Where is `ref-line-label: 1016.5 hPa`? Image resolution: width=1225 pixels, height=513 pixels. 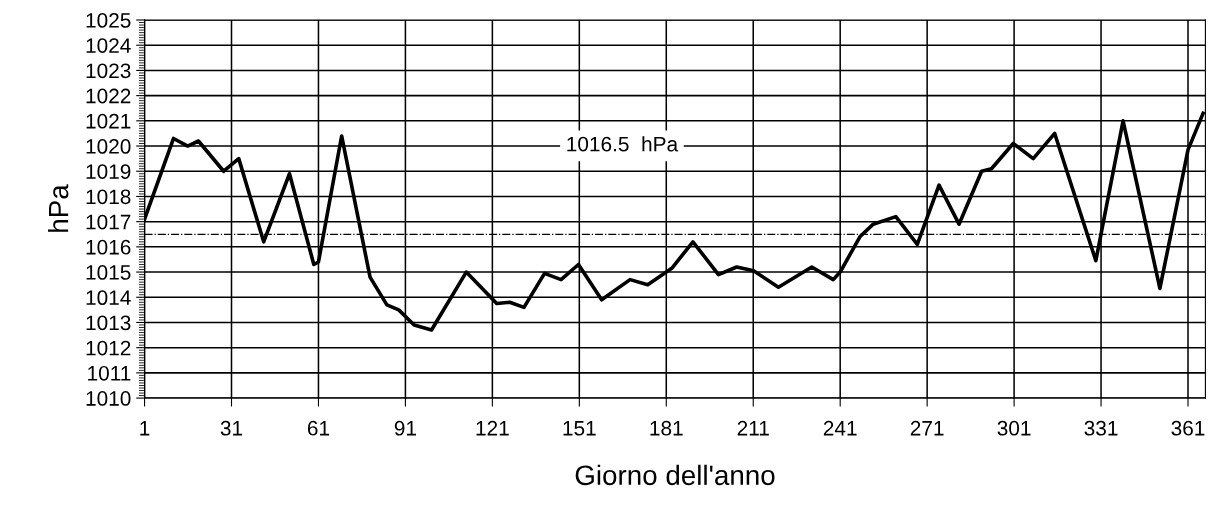
ref-line-label: 1016.5 hPa is located at coordinates (623, 144).